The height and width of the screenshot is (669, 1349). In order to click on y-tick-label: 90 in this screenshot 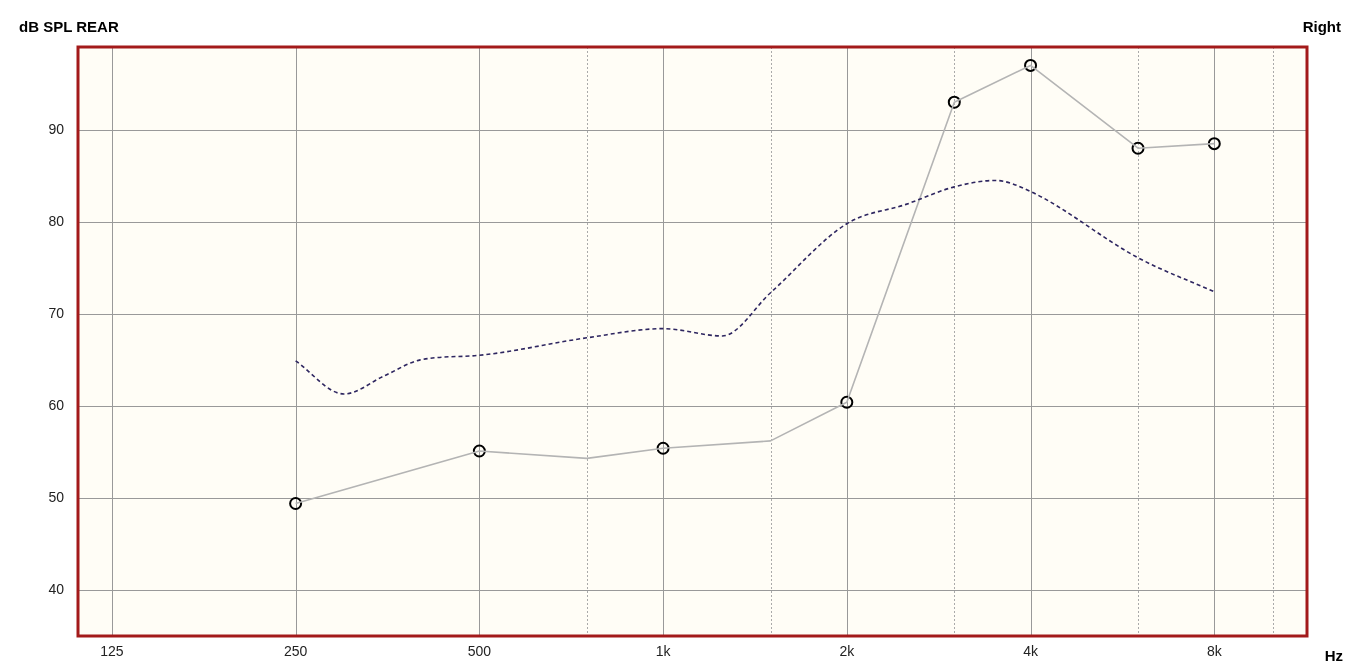, I will do `click(56, 128)`.